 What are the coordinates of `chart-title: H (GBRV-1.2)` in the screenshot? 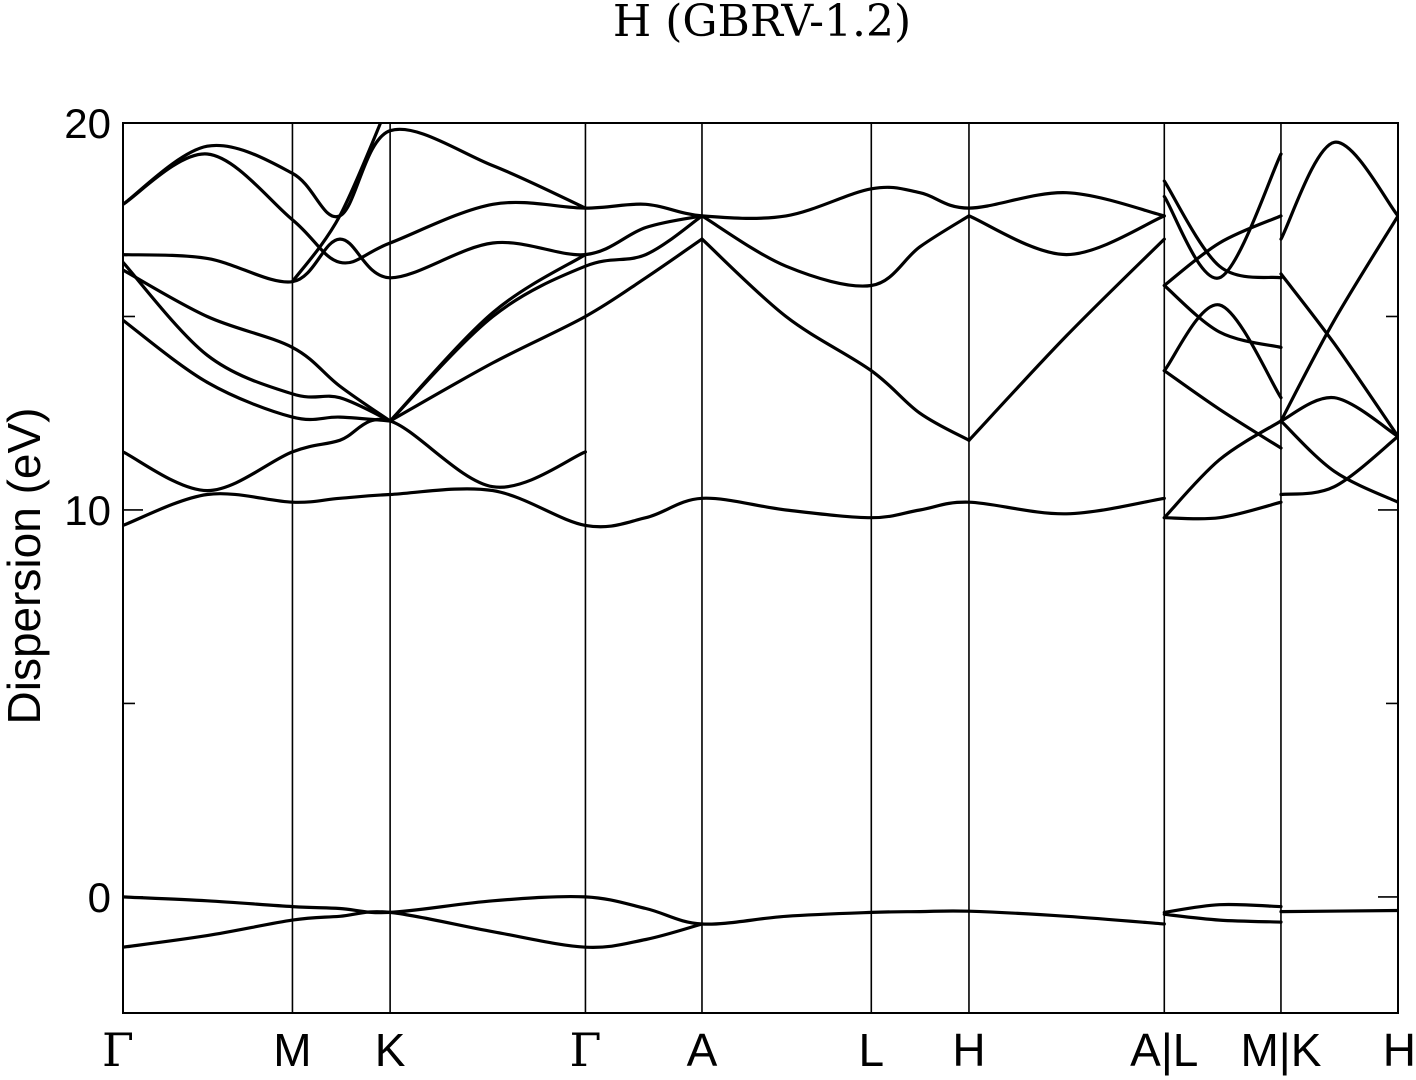 It's located at (762, 23).